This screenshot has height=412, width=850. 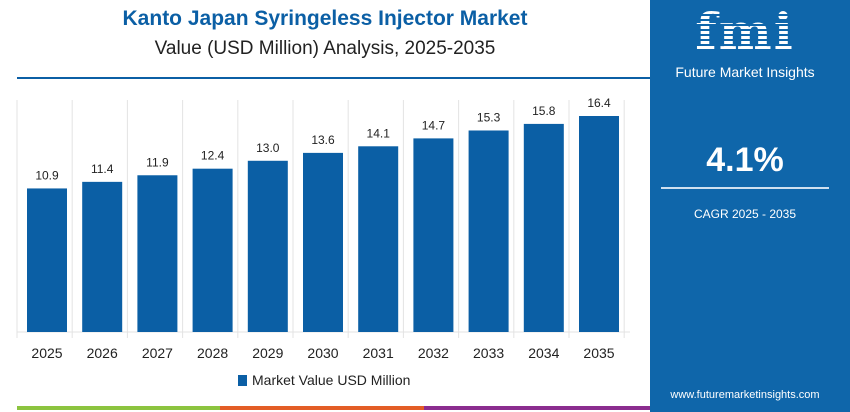 What do you see at coordinates (102, 353) in the screenshot?
I see `x-tick-label: 2026` at bounding box center [102, 353].